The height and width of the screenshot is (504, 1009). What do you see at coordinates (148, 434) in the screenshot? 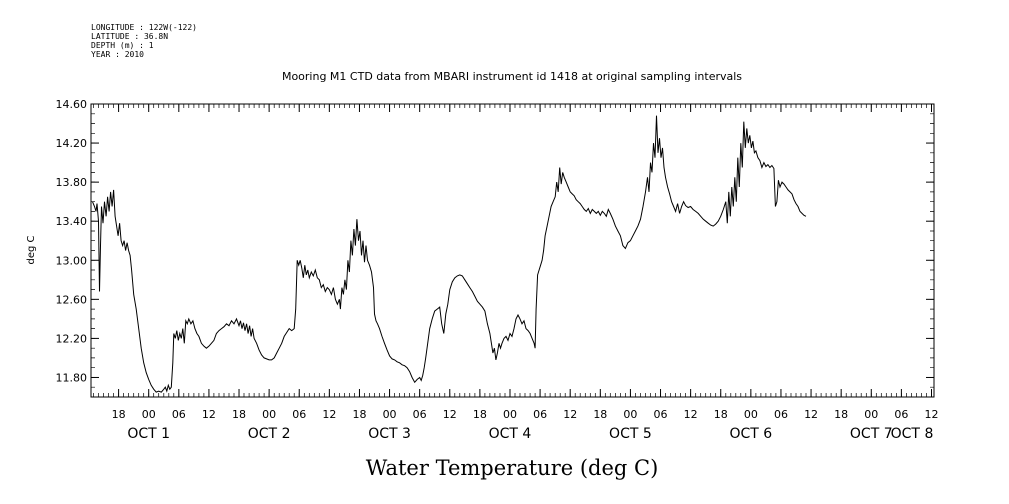
I see `date-label: OCT 1` at bounding box center [148, 434].